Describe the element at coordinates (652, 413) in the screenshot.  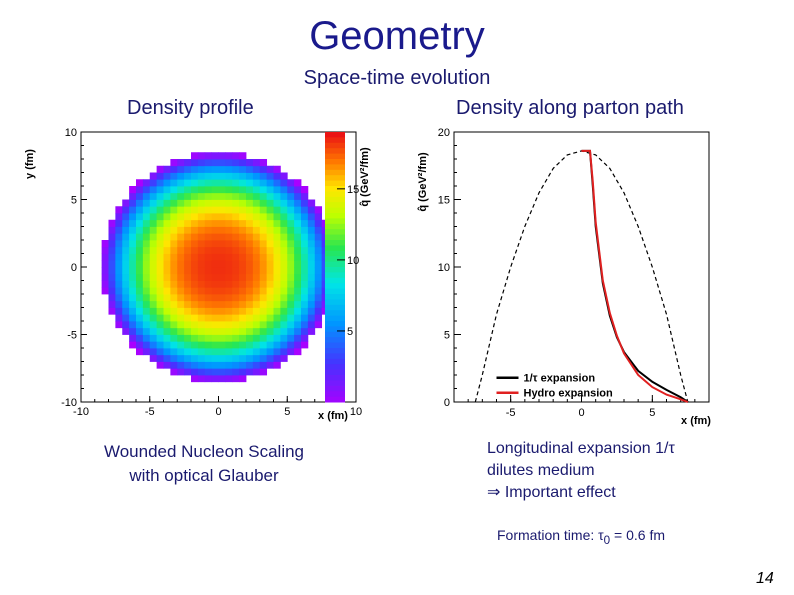
I see `line-x-tick-label: 5` at that location.